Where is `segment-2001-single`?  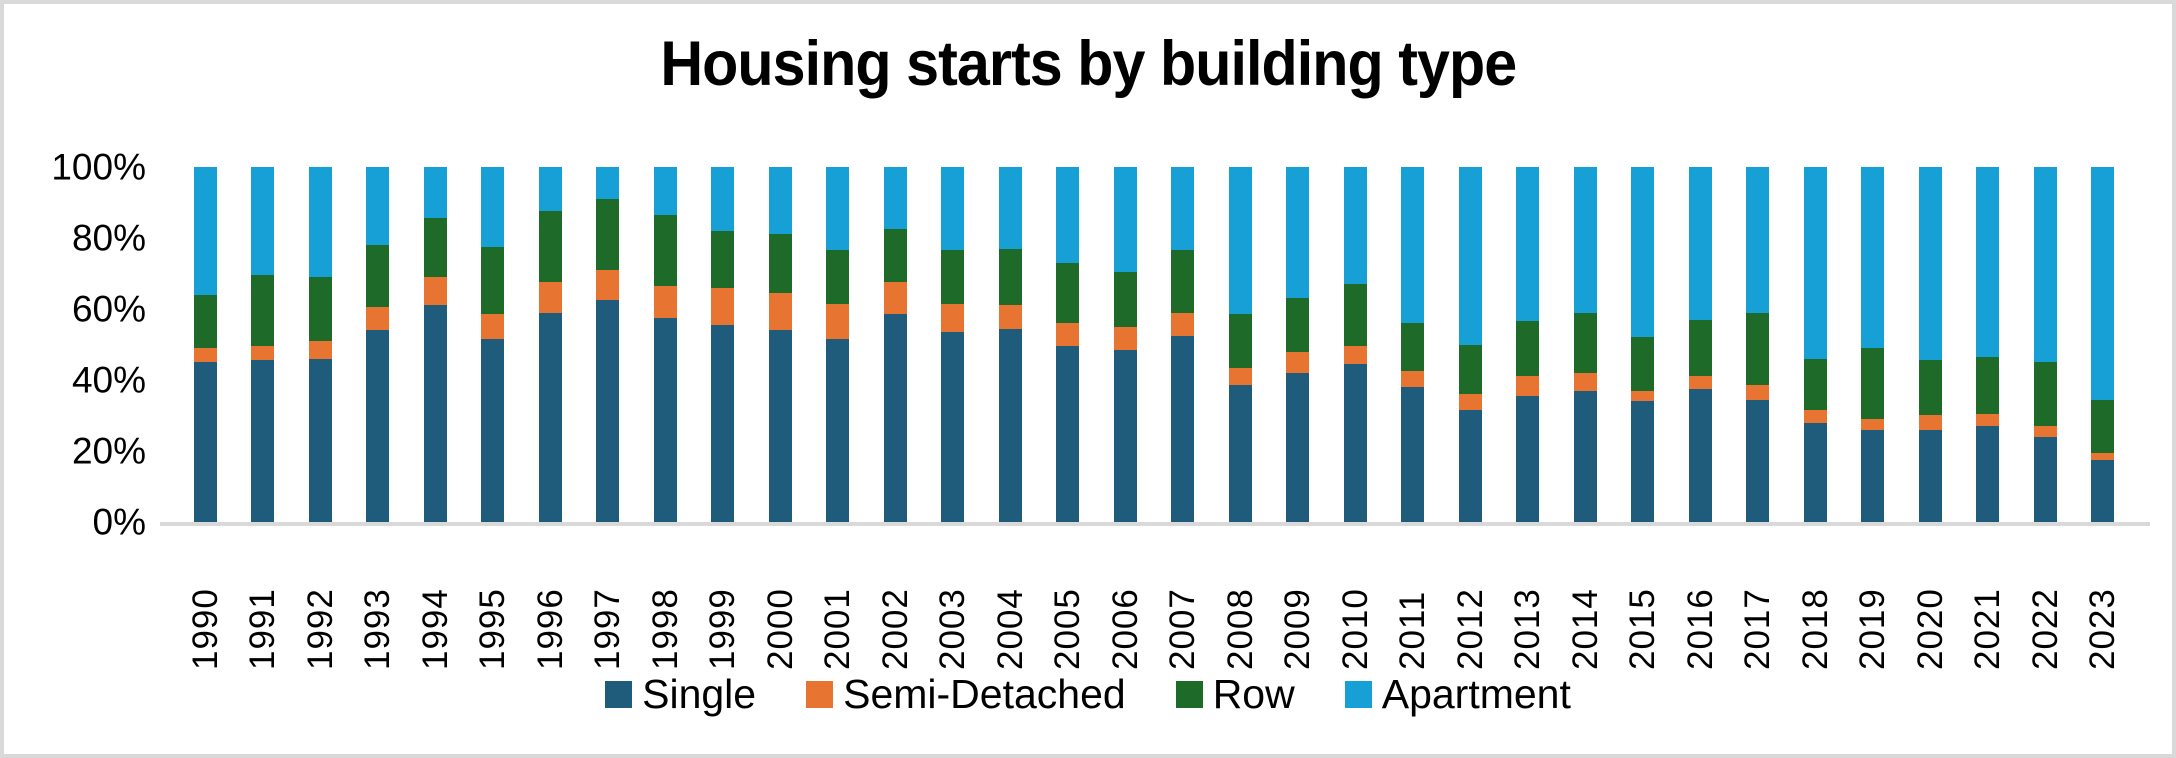 segment-2001-single is located at coordinates (838, 430).